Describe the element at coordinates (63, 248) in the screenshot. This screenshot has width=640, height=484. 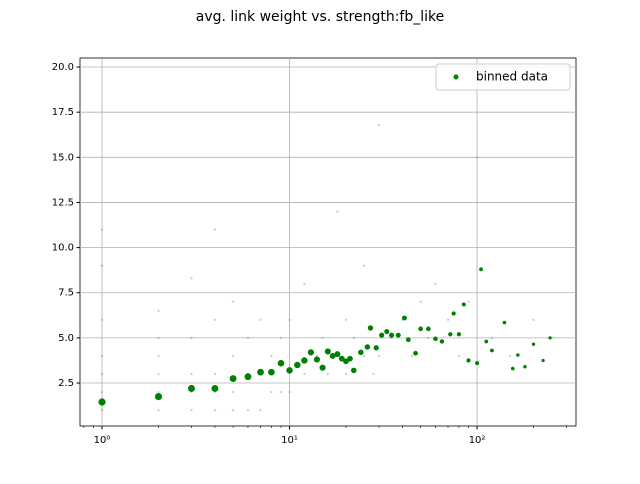
I see `y-tick-label: 10.0` at that location.